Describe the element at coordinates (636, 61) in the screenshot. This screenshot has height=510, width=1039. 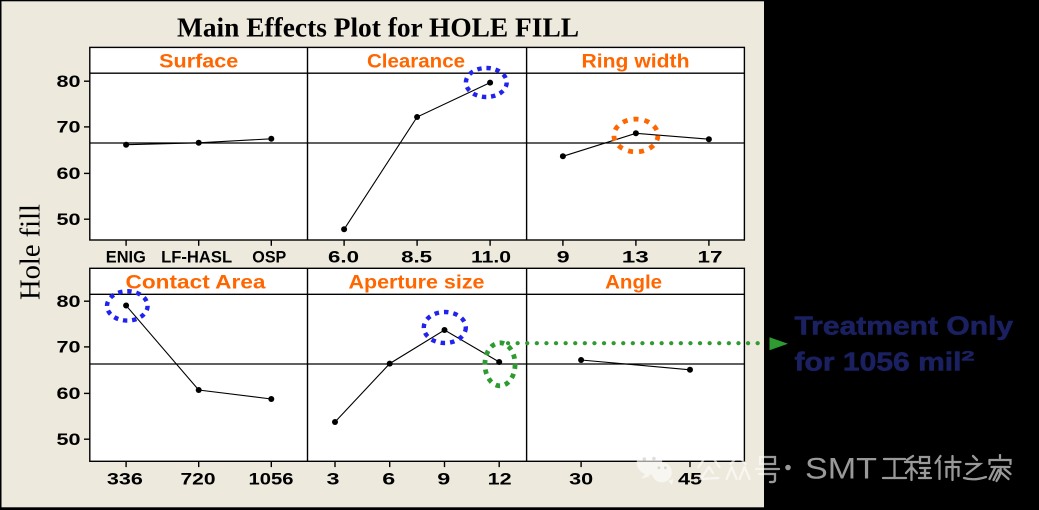
I see `svg-text: Ring width` at that location.